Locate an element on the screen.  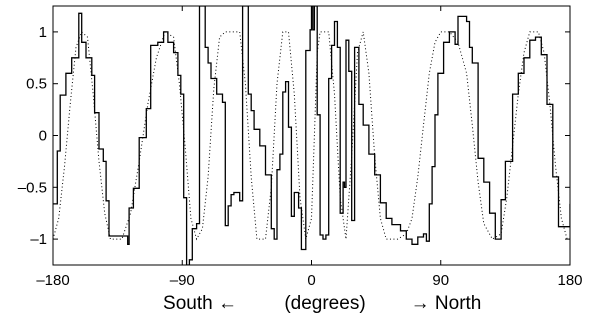
x-axis-label-right: → North is located at coordinates (446, 303).